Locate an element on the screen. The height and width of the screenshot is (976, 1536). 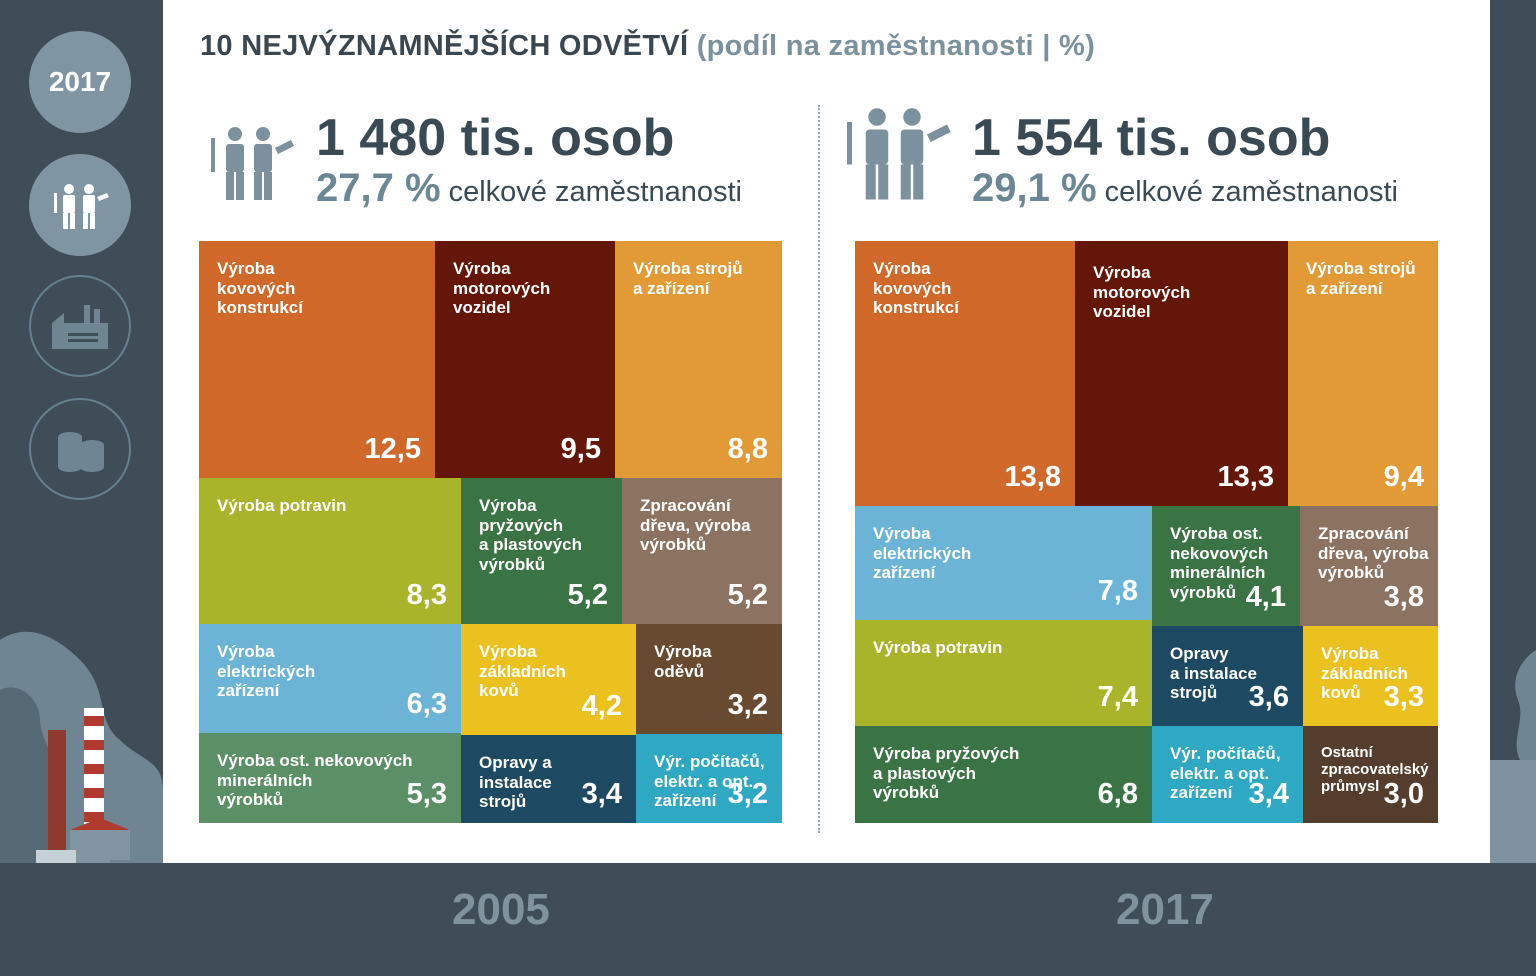
tile-value: 6,3 is located at coordinates (426, 704).